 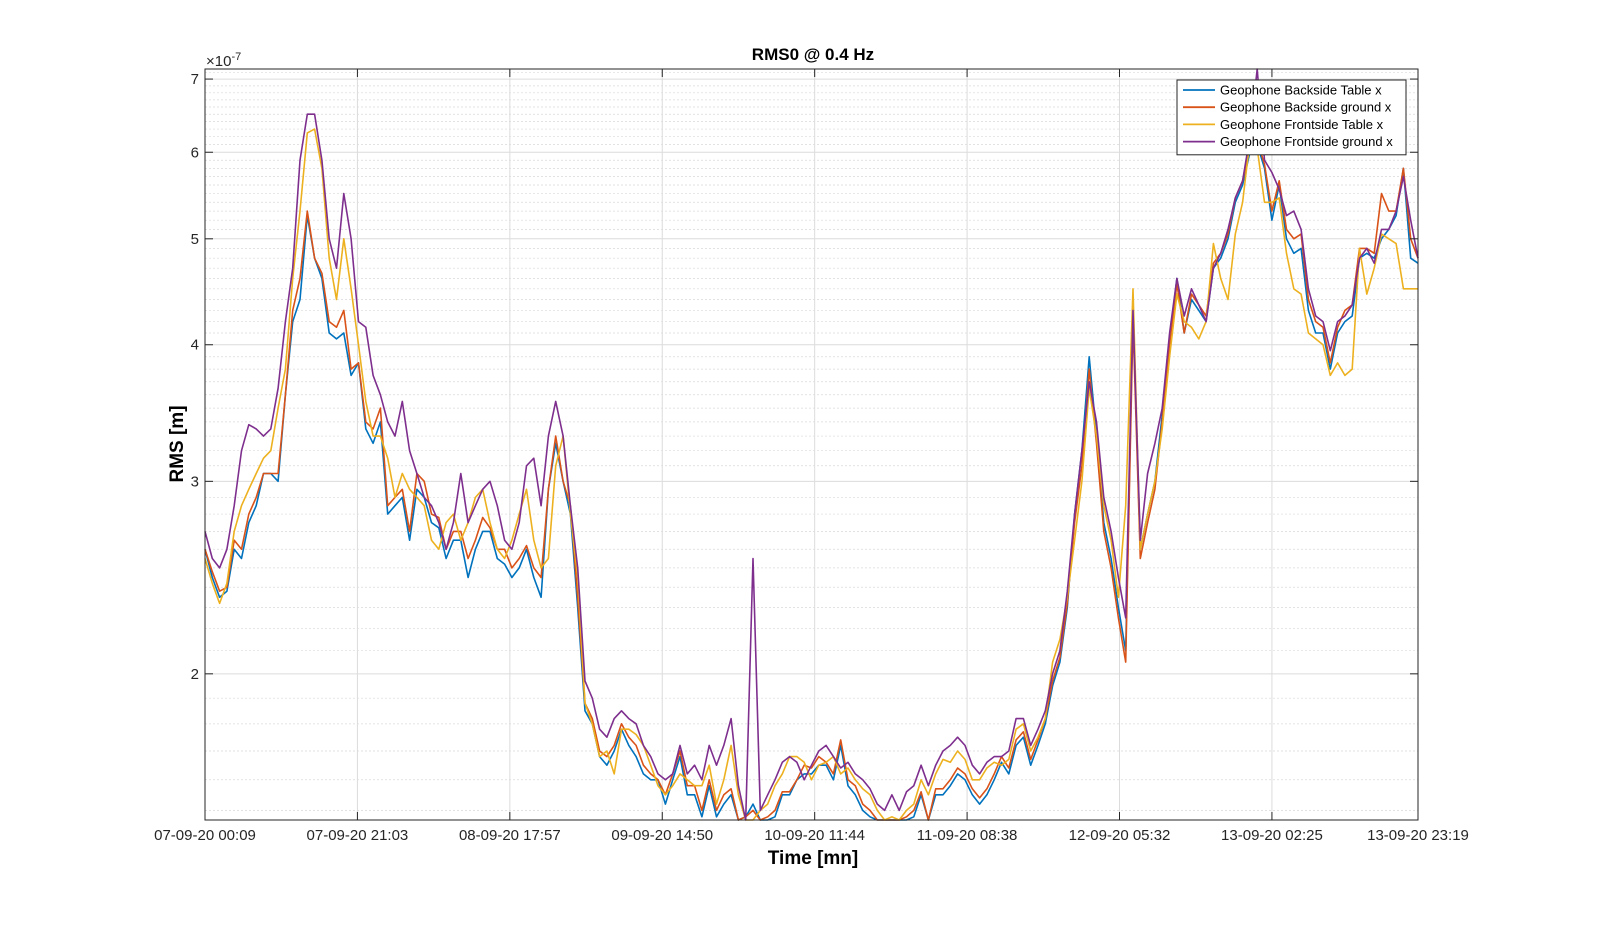 I want to click on y-axis-label: RMS [m], so click(x=177, y=443).